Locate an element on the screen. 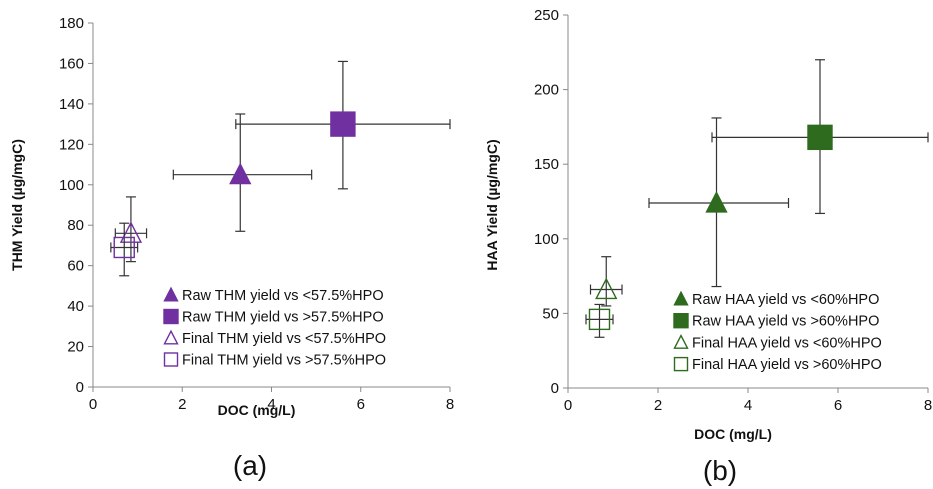 This screenshot has height=489, width=933. panel-label: (a) is located at coordinates (250, 465).